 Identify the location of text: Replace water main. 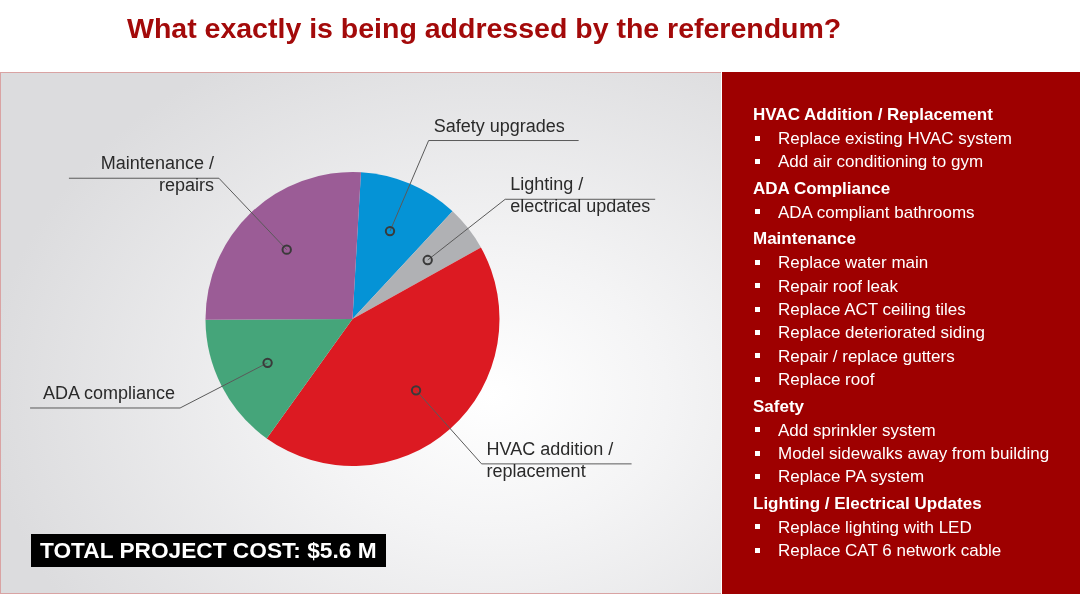
(853, 263).